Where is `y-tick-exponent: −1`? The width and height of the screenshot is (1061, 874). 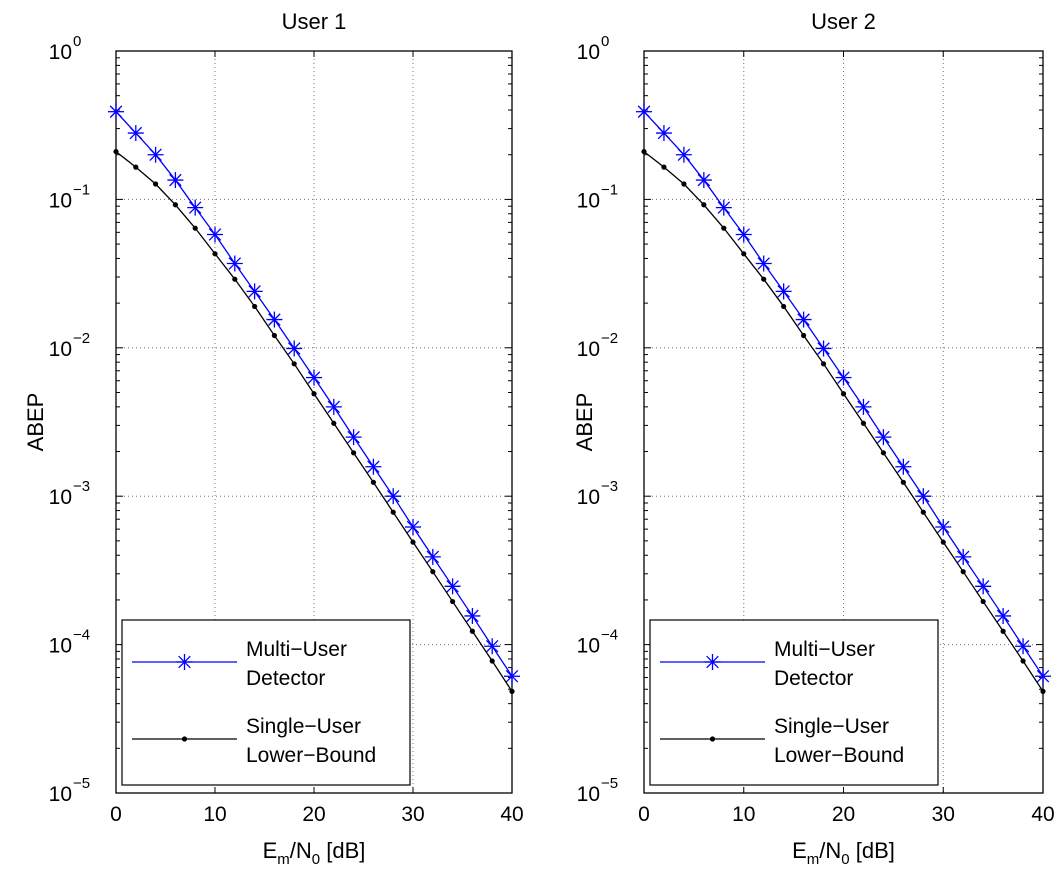
y-tick-exponent: −1 is located at coordinates (609, 189).